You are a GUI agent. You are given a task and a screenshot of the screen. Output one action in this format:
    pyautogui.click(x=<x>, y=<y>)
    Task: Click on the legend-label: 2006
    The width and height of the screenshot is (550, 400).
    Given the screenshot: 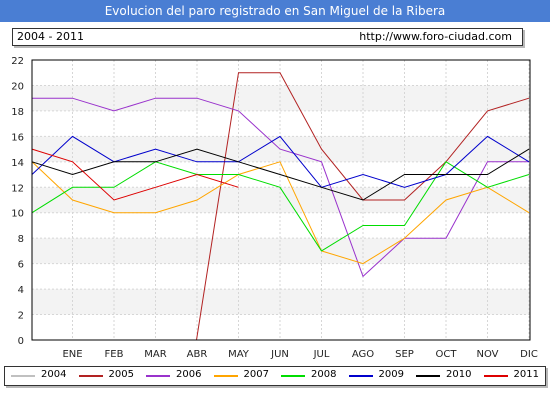 What is the action you would take?
    pyautogui.click(x=189, y=374)
    